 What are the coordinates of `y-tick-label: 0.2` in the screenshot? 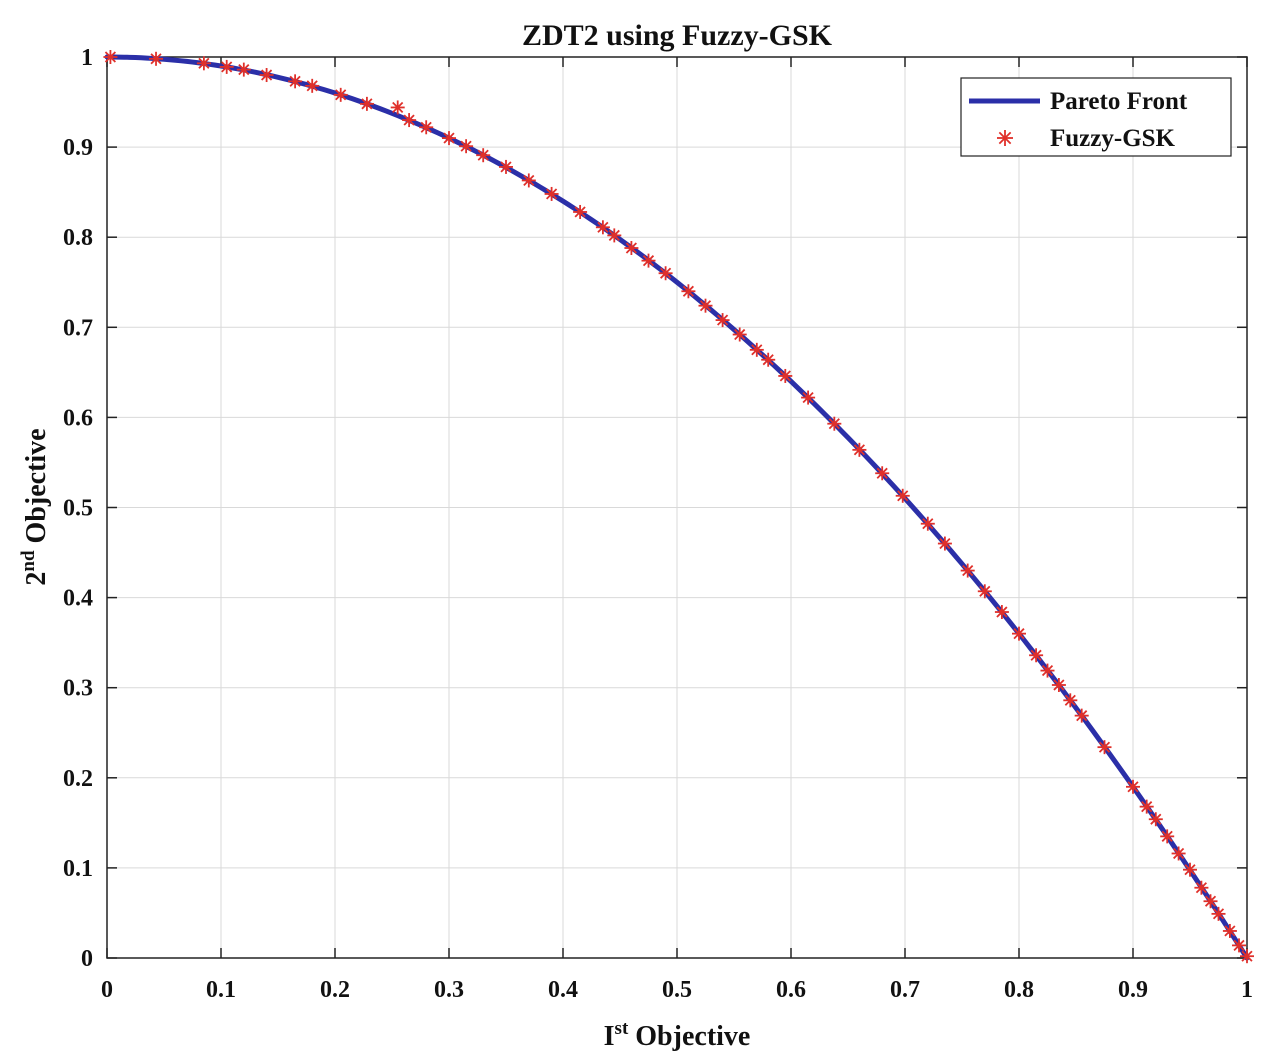 It's located at (78, 779).